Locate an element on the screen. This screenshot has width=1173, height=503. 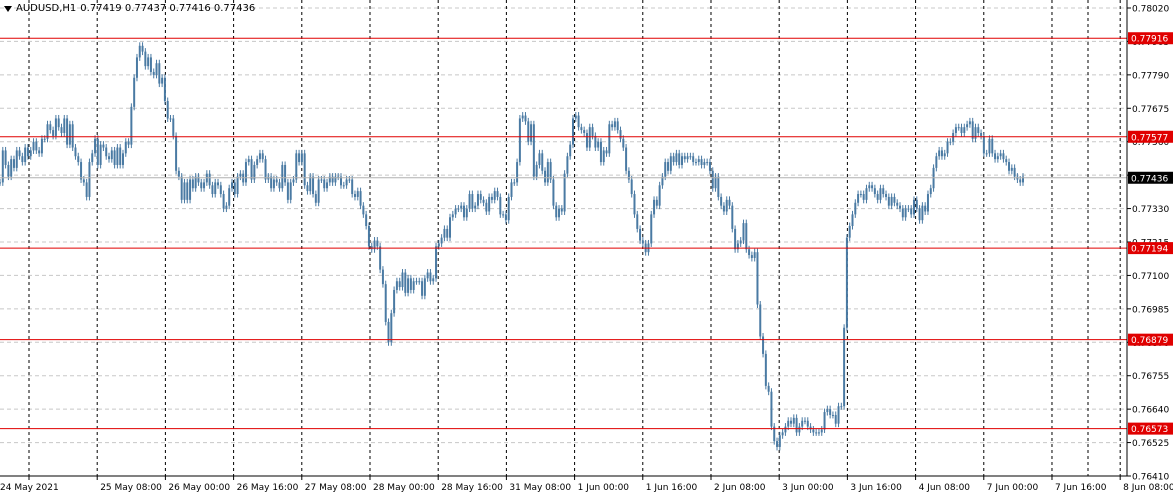
y-tick-label: 0.77790 is located at coordinates (1150, 76).